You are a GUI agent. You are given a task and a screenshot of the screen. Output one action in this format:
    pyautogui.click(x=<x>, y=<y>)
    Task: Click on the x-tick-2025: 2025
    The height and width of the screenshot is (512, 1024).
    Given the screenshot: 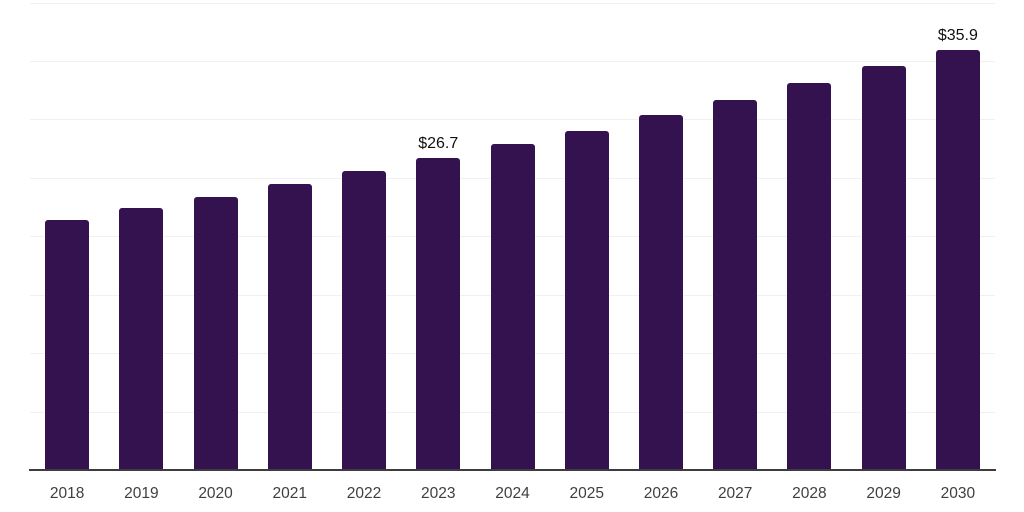 What is the action you would take?
    pyautogui.click(x=586, y=493)
    